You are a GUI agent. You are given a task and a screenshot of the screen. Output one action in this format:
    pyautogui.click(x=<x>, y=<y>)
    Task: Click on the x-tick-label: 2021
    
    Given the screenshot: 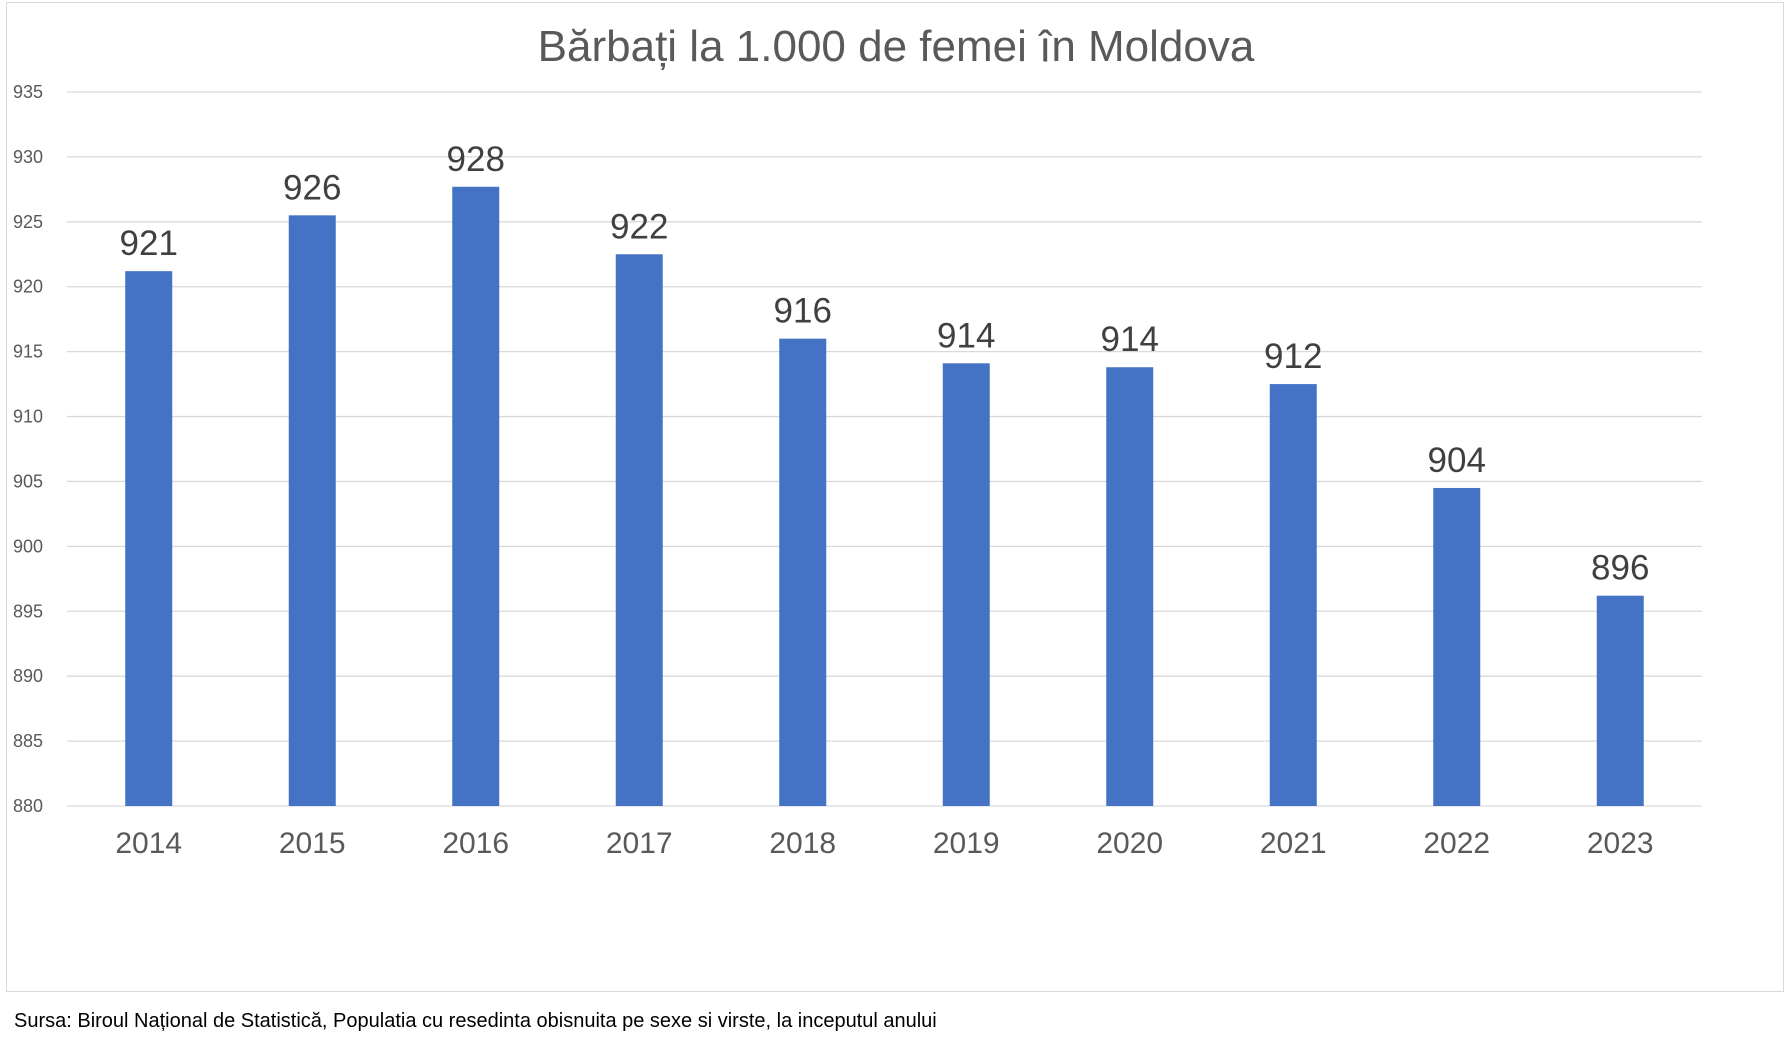 What is the action you would take?
    pyautogui.click(x=1293, y=843)
    